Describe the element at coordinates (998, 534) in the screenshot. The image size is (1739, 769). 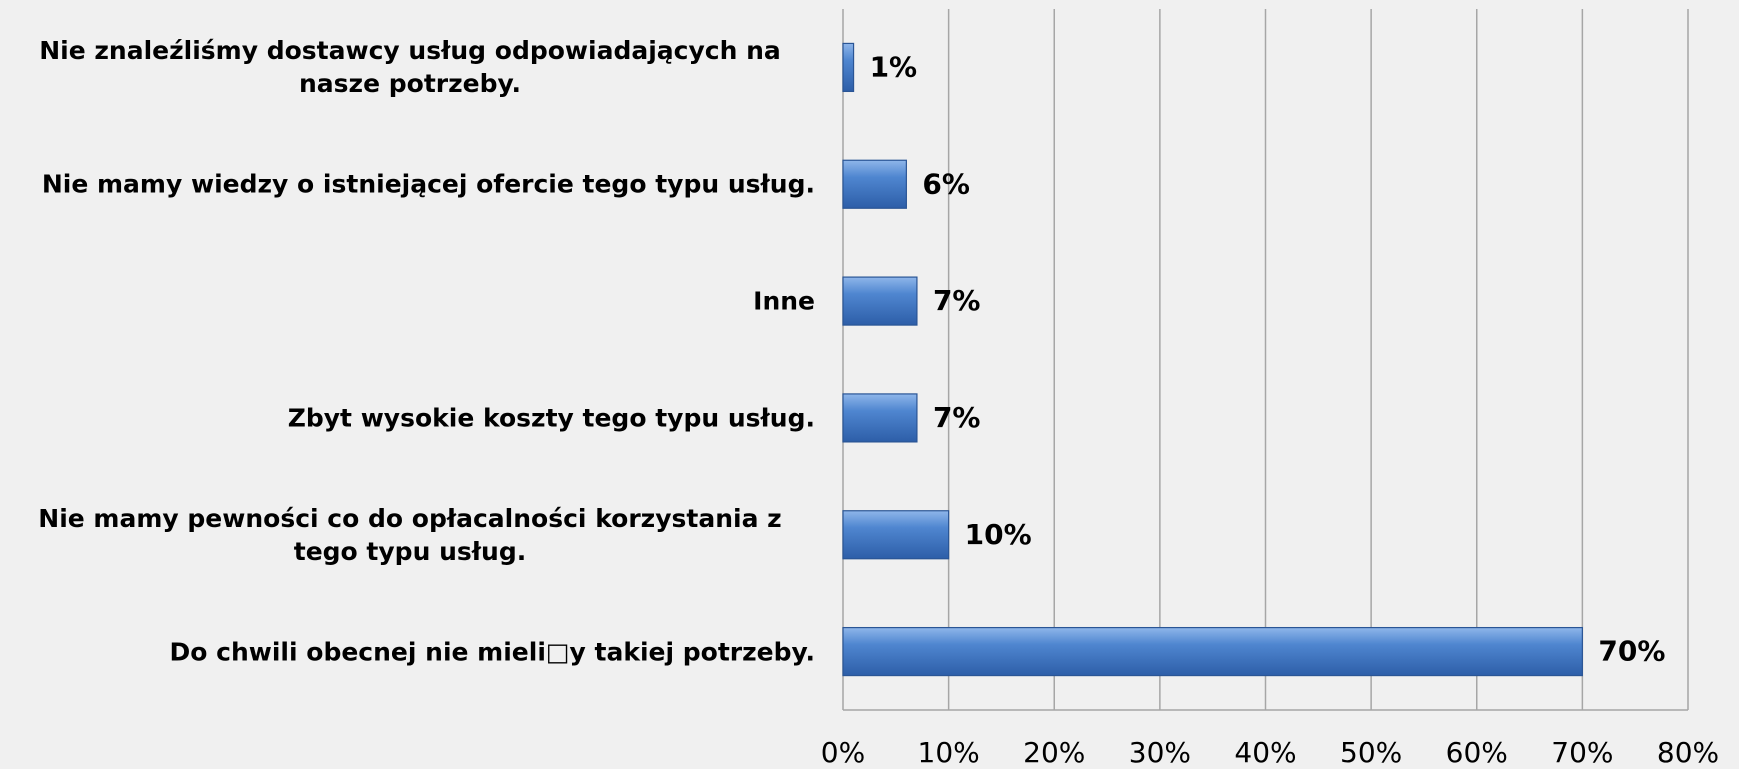
I see `data-label: 10%` at that location.